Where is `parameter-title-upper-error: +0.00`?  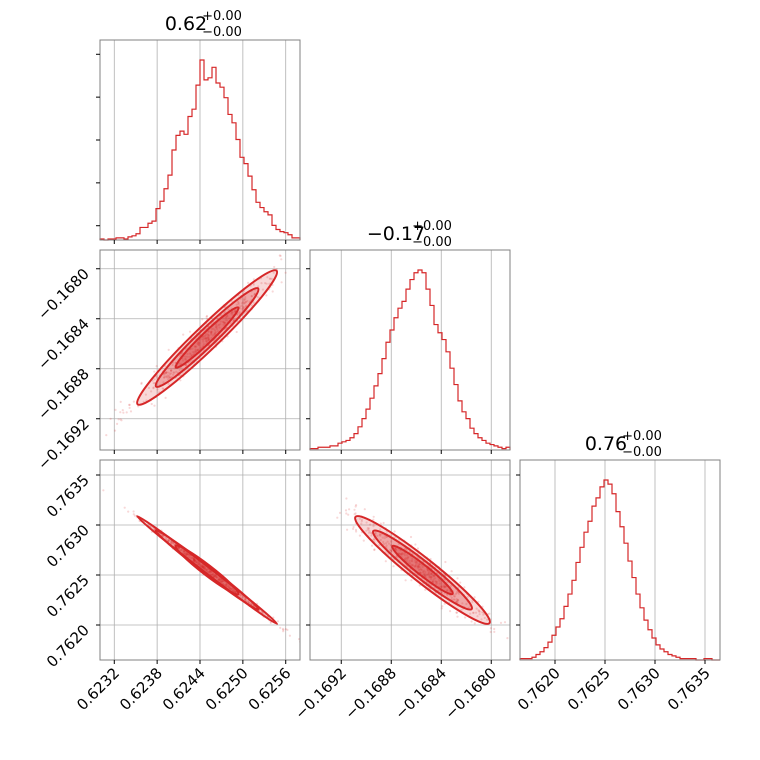
parameter-title-upper-error: +0.00 is located at coordinates (222, 16).